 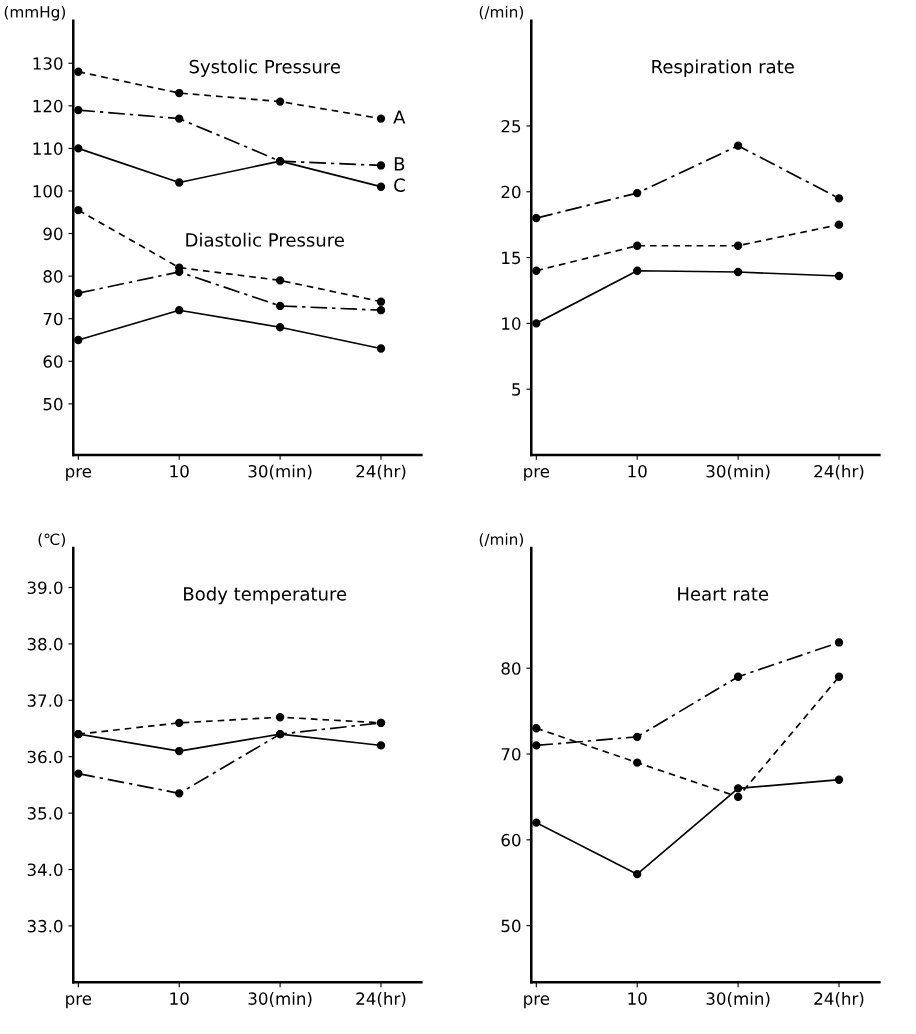 What do you see at coordinates (264, 68) in the screenshot?
I see `text: Systolic Pressure` at bounding box center [264, 68].